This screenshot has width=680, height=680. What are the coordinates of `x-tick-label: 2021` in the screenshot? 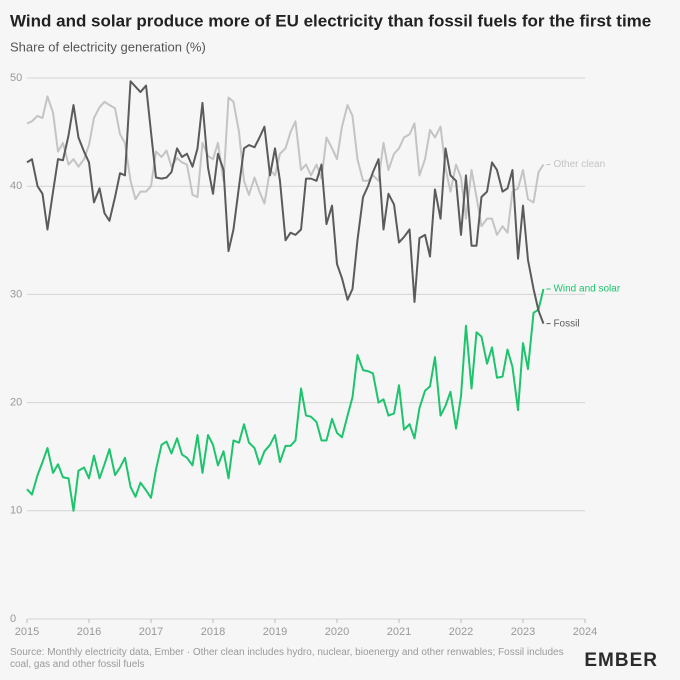 It's located at (399, 632).